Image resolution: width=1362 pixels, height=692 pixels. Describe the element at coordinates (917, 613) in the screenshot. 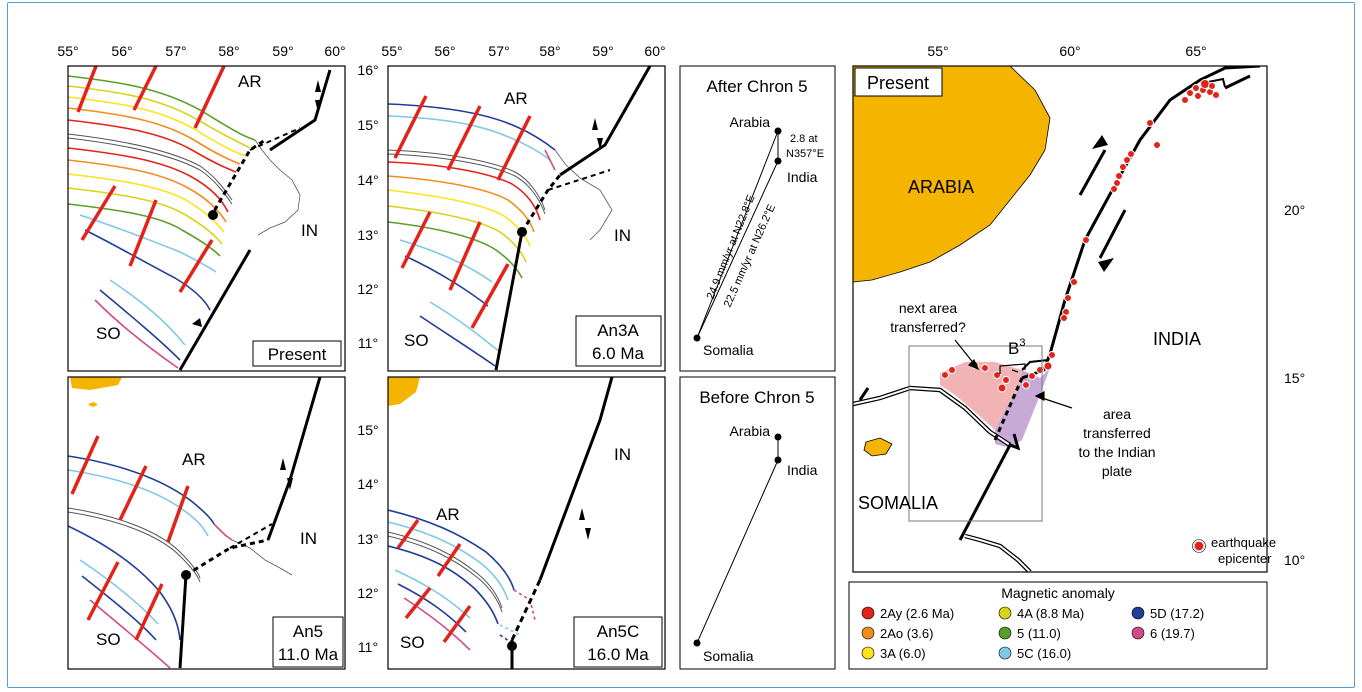

I see `legend-label: 2Ay (2.6 Ma)` at that location.